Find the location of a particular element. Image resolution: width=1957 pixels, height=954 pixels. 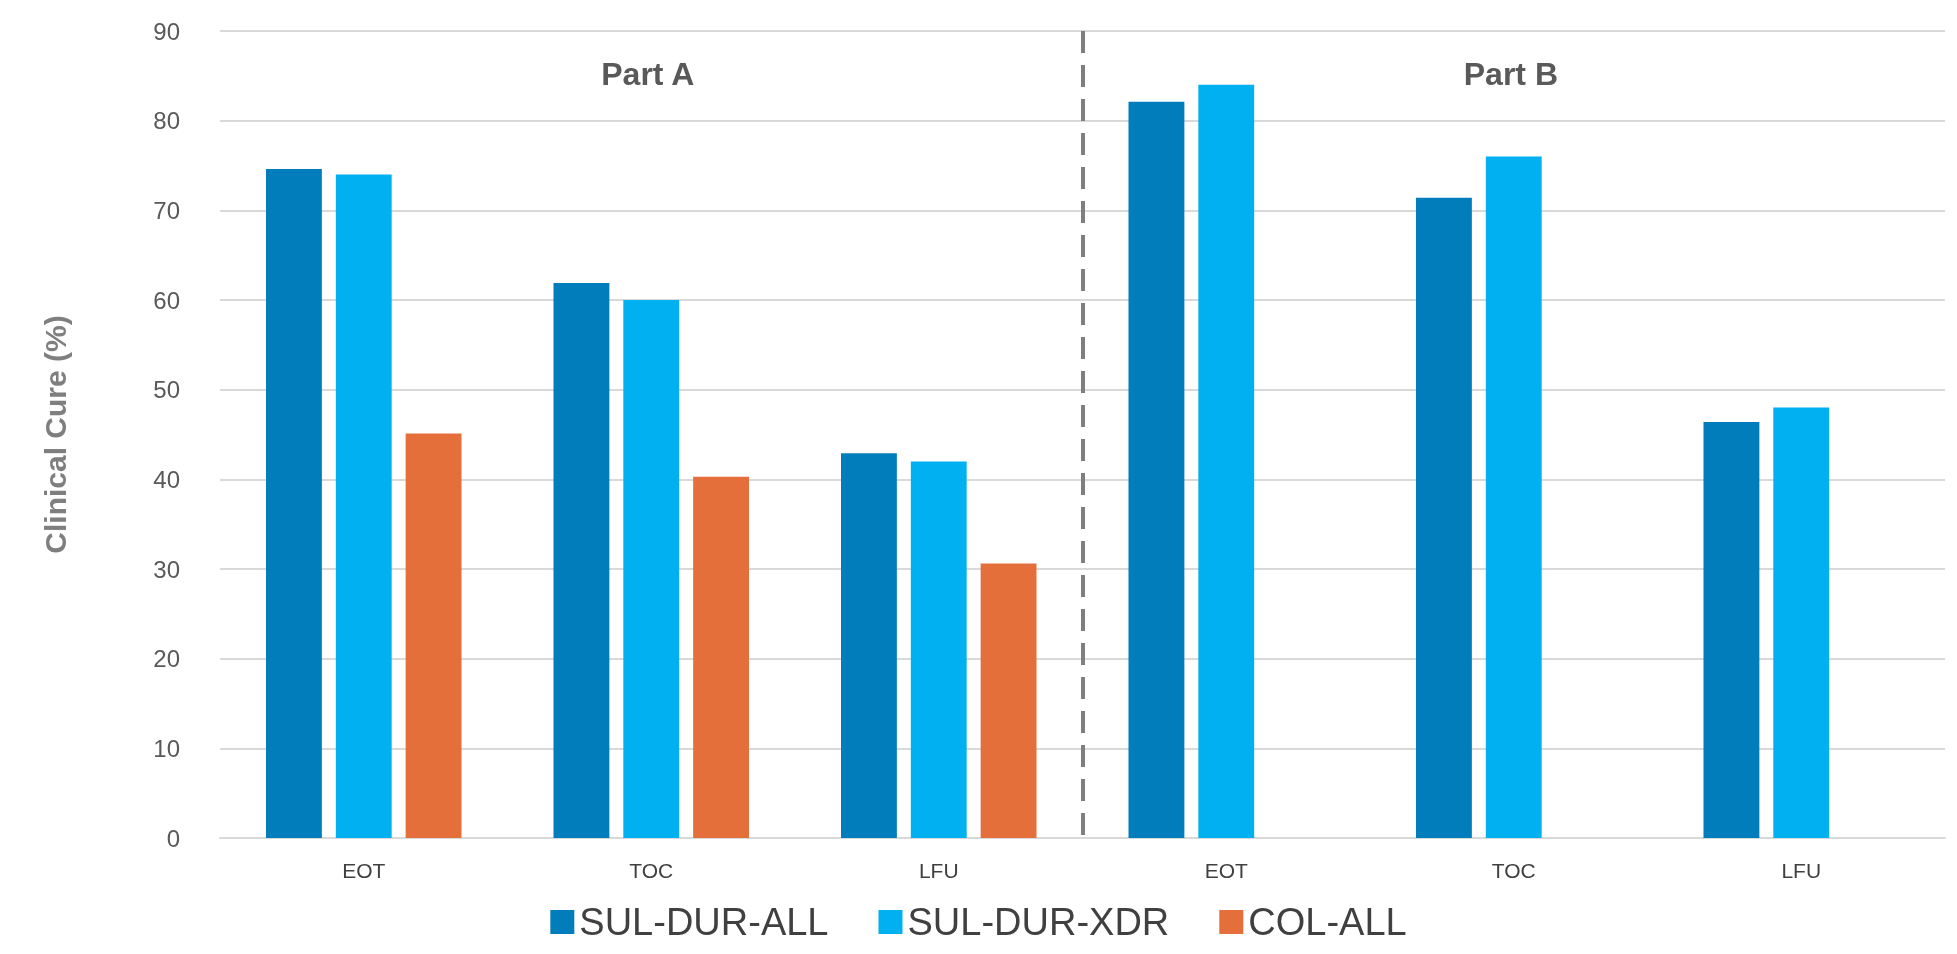

y-axis-title: Clinical Cure (%) is located at coordinates (55, 434).